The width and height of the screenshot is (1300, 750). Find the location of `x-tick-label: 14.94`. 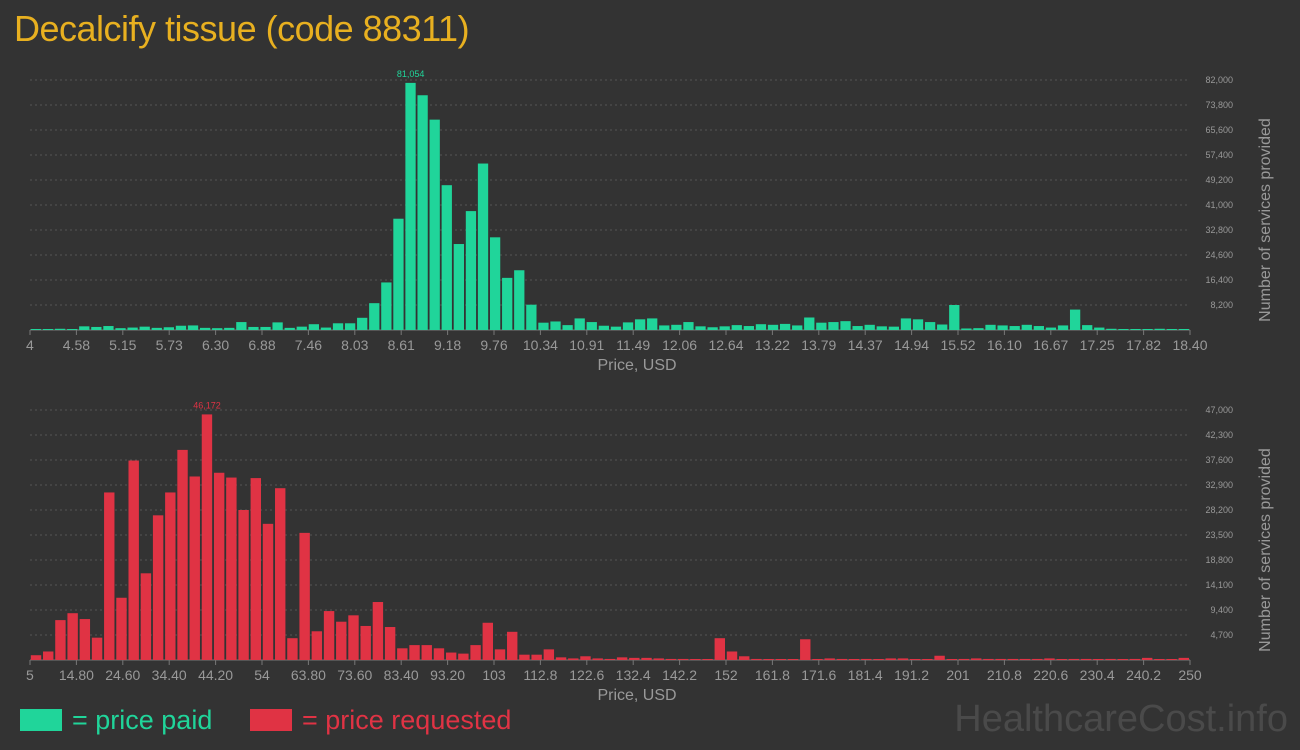

x-tick-label: 14.94 is located at coordinates (911, 345).